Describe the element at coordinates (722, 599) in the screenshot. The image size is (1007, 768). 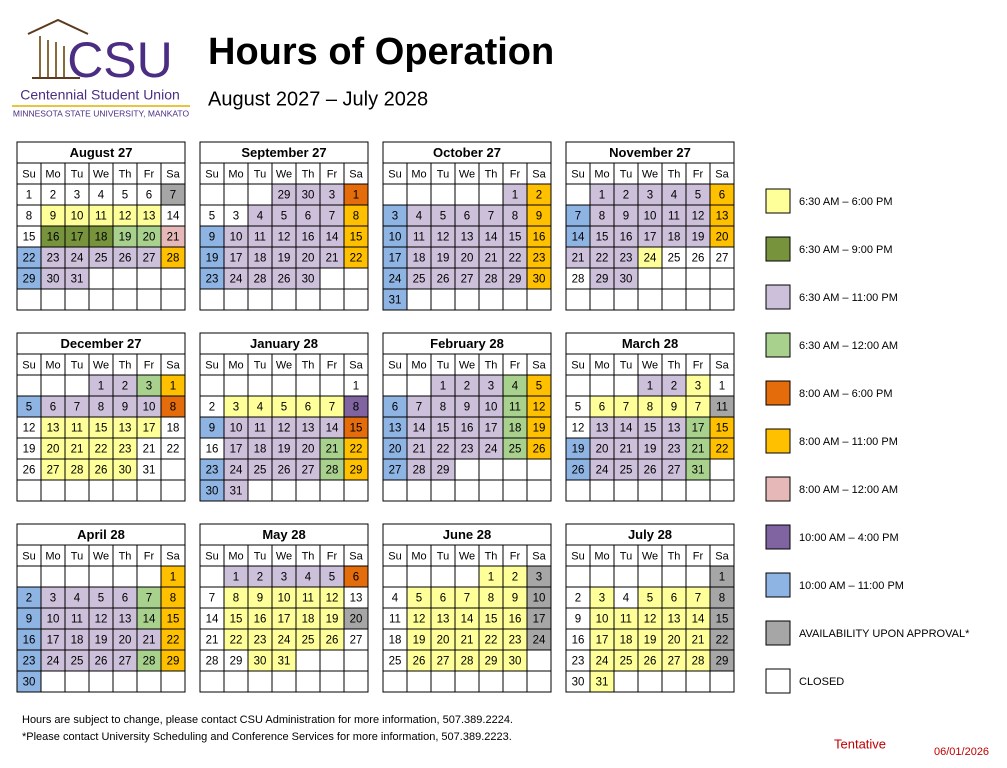
I see `day-number: 8` at that location.